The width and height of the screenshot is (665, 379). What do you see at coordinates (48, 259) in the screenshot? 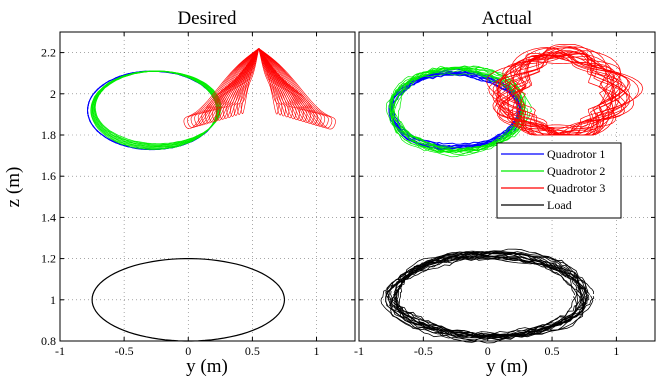
I see `y-tick-label: 1.2` at bounding box center [48, 259].